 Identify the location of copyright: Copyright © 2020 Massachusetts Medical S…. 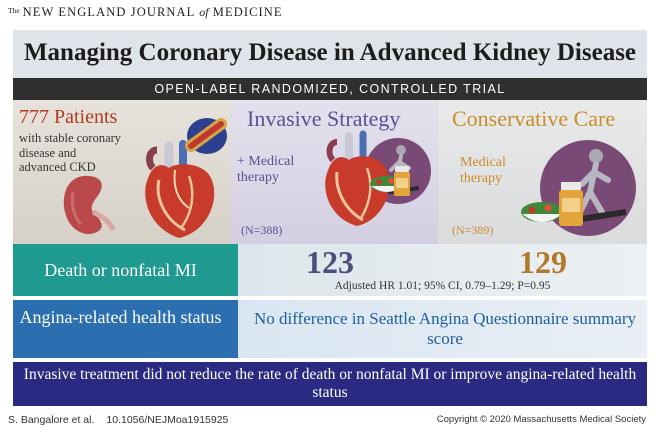
(541, 419).